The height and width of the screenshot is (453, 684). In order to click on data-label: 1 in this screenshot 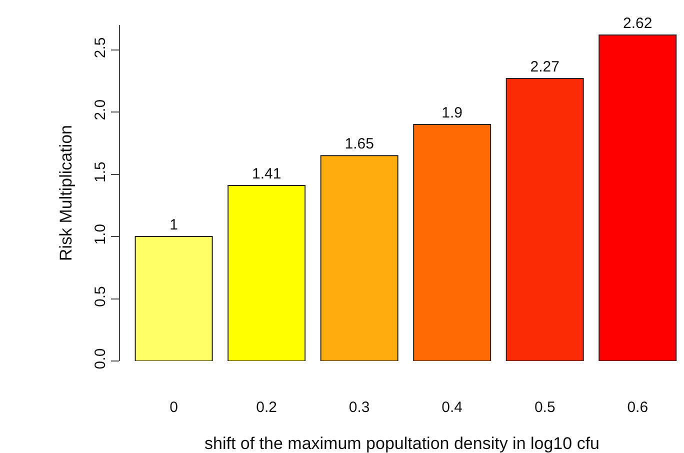, I will do `click(174, 225)`.